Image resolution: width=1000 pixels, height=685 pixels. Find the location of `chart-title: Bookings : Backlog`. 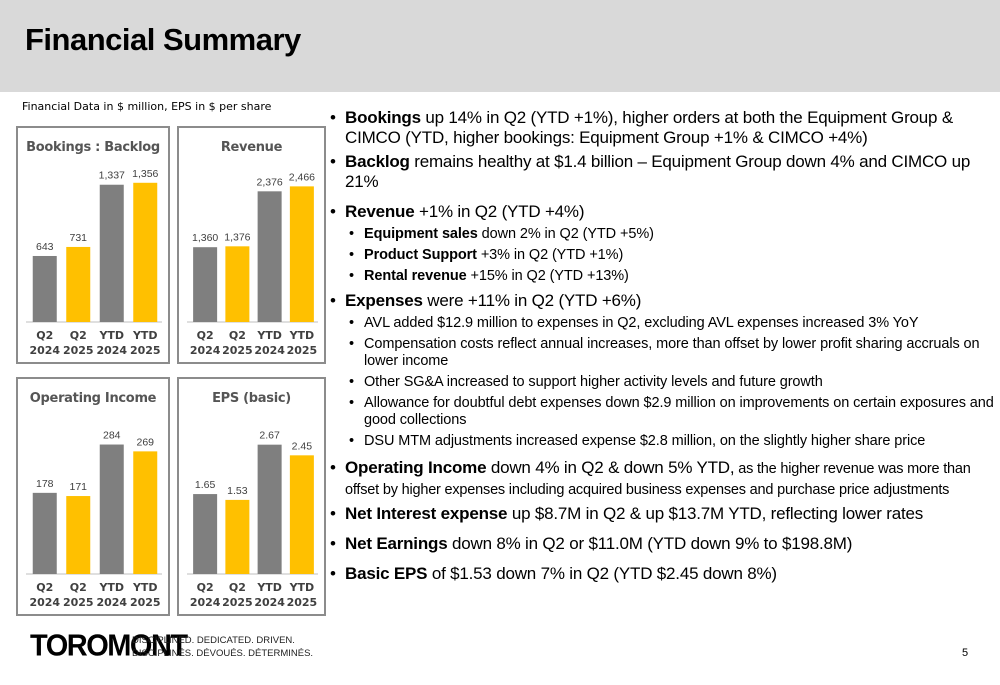

chart-title: Bookings : Backlog is located at coordinates (93, 147).